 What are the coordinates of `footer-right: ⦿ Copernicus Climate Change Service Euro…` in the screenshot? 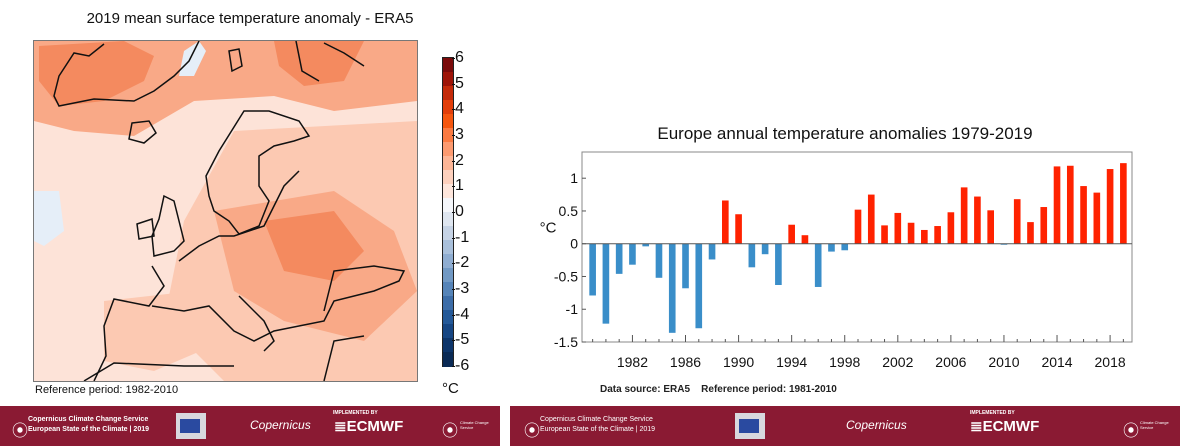 It's located at (845, 426).